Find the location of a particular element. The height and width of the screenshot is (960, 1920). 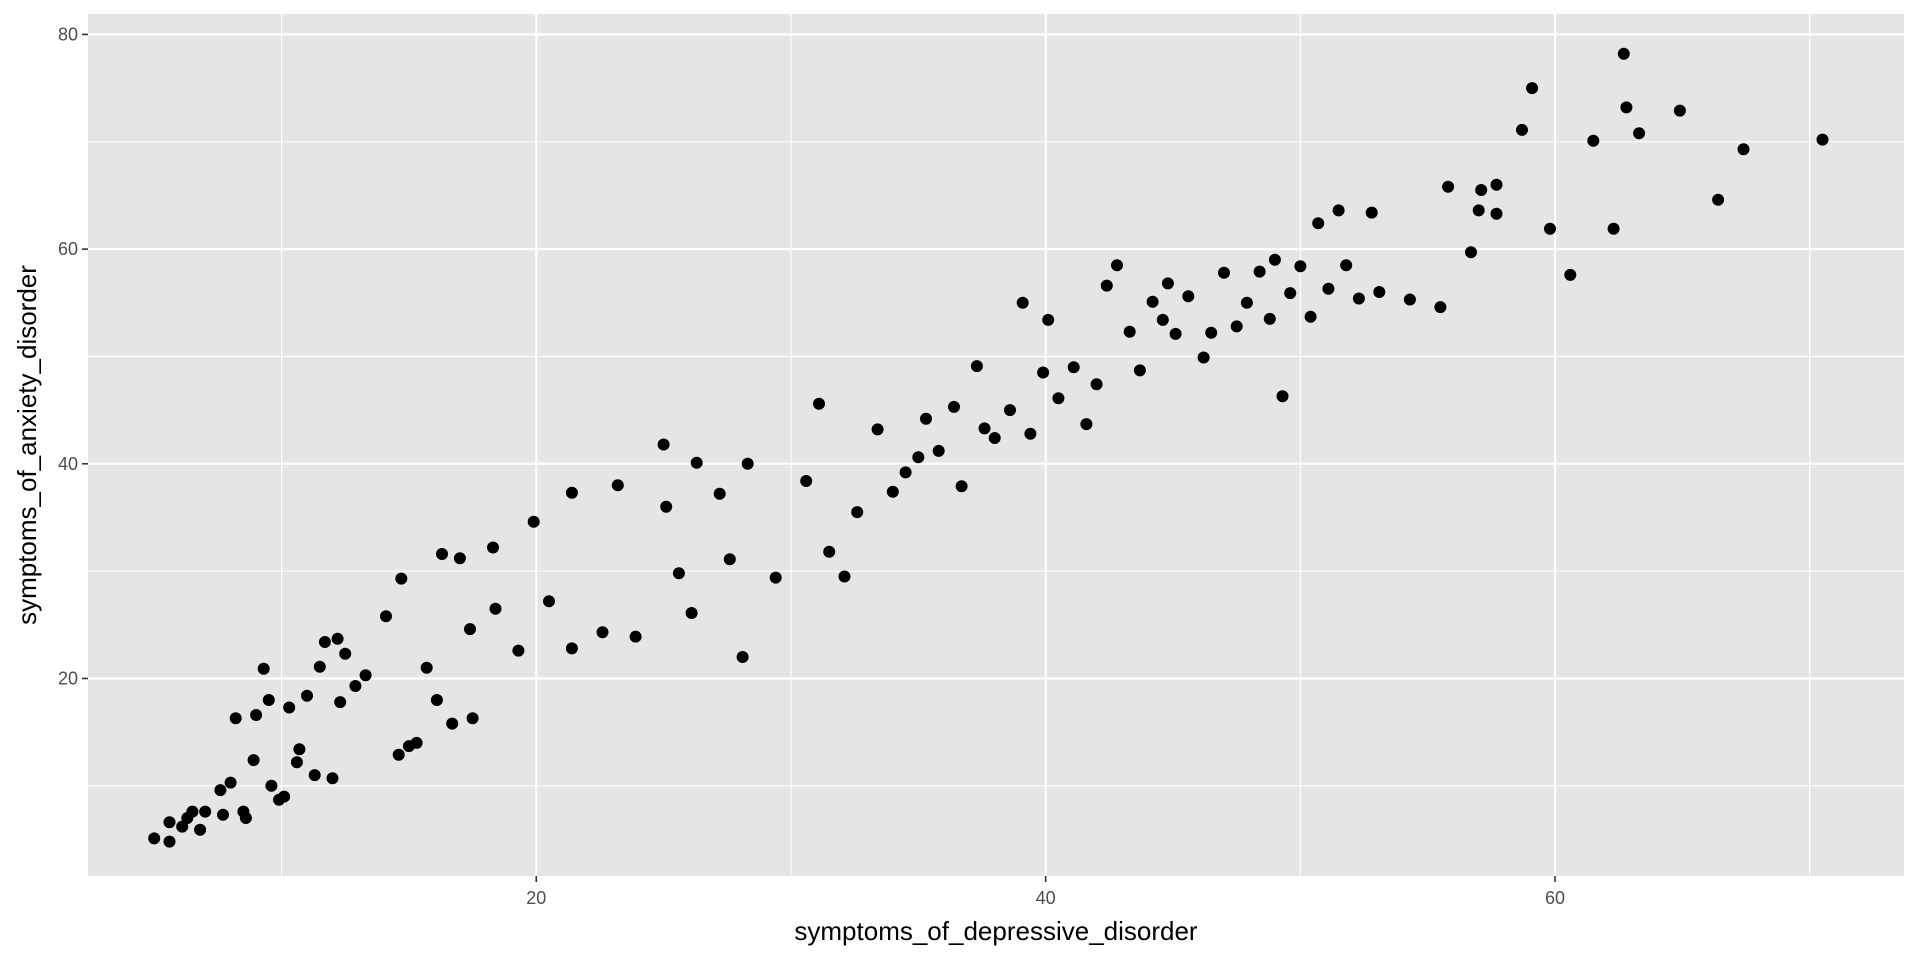

x-axis-title: symptoms_of_depressive_disorder is located at coordinates (996, 931).